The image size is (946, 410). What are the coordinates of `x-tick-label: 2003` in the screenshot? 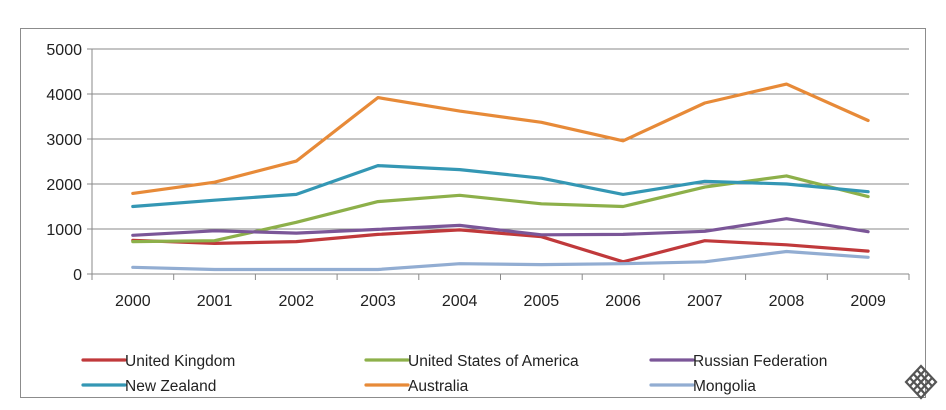 It's located at (378, 301).